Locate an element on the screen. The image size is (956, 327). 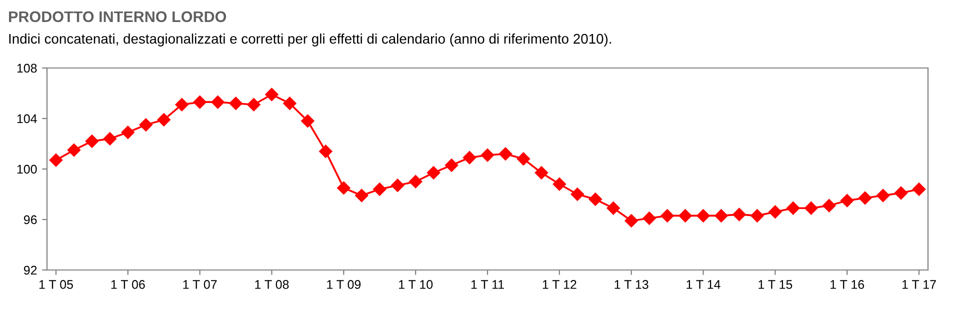
chart-subtitle: Indici concatenati, destagionalizzati e corretti per gli effetti di calendario (anno di riferimento 2010). is located at coordinates (310, 40).